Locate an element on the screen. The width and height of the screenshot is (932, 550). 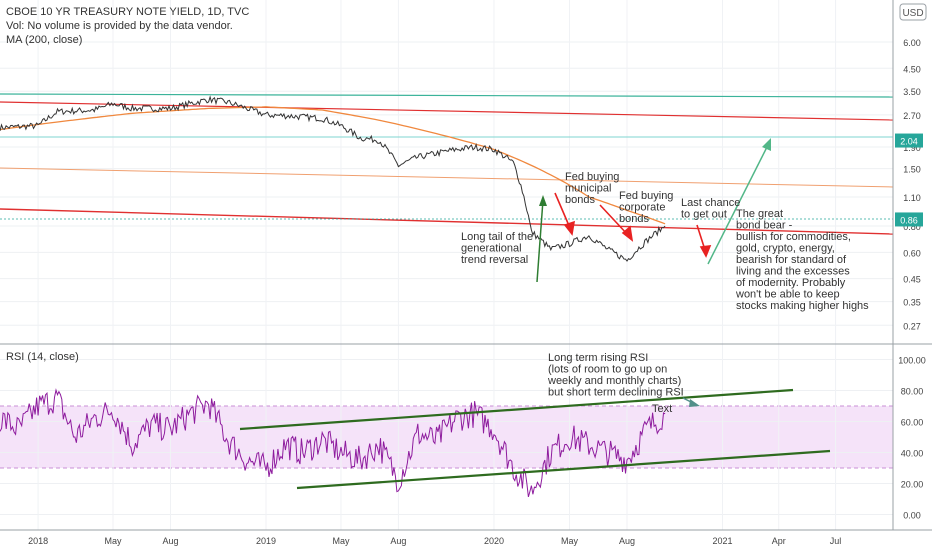
annotation-line: but short term declining RSI is located at coordinates (616, 393).